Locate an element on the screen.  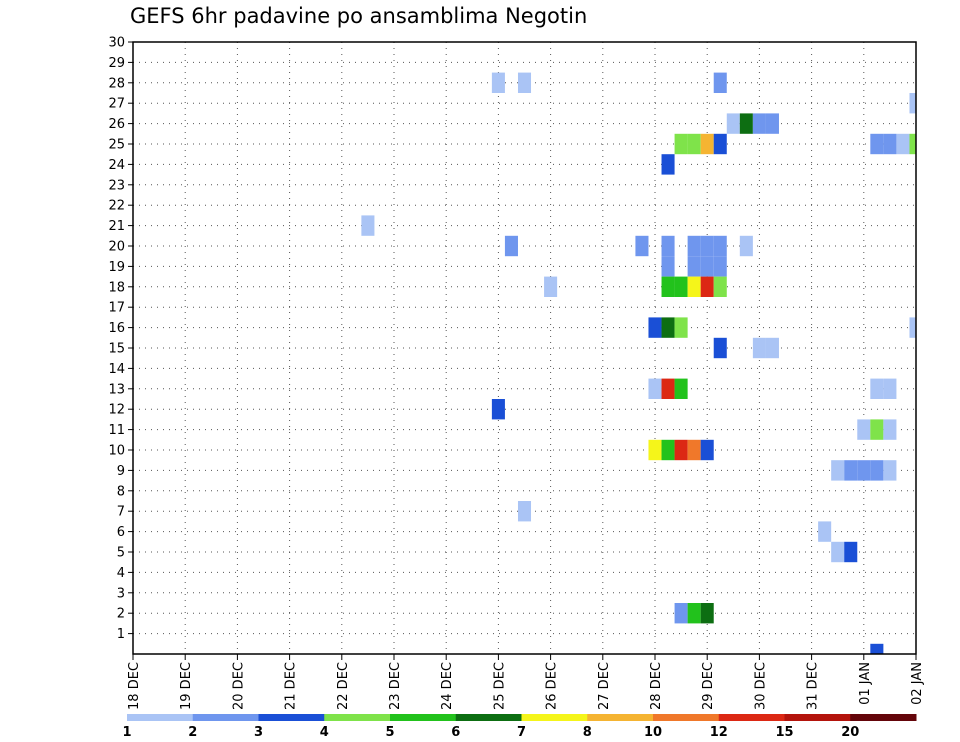
legend-label: 8 is located at coordinates (587, 732).